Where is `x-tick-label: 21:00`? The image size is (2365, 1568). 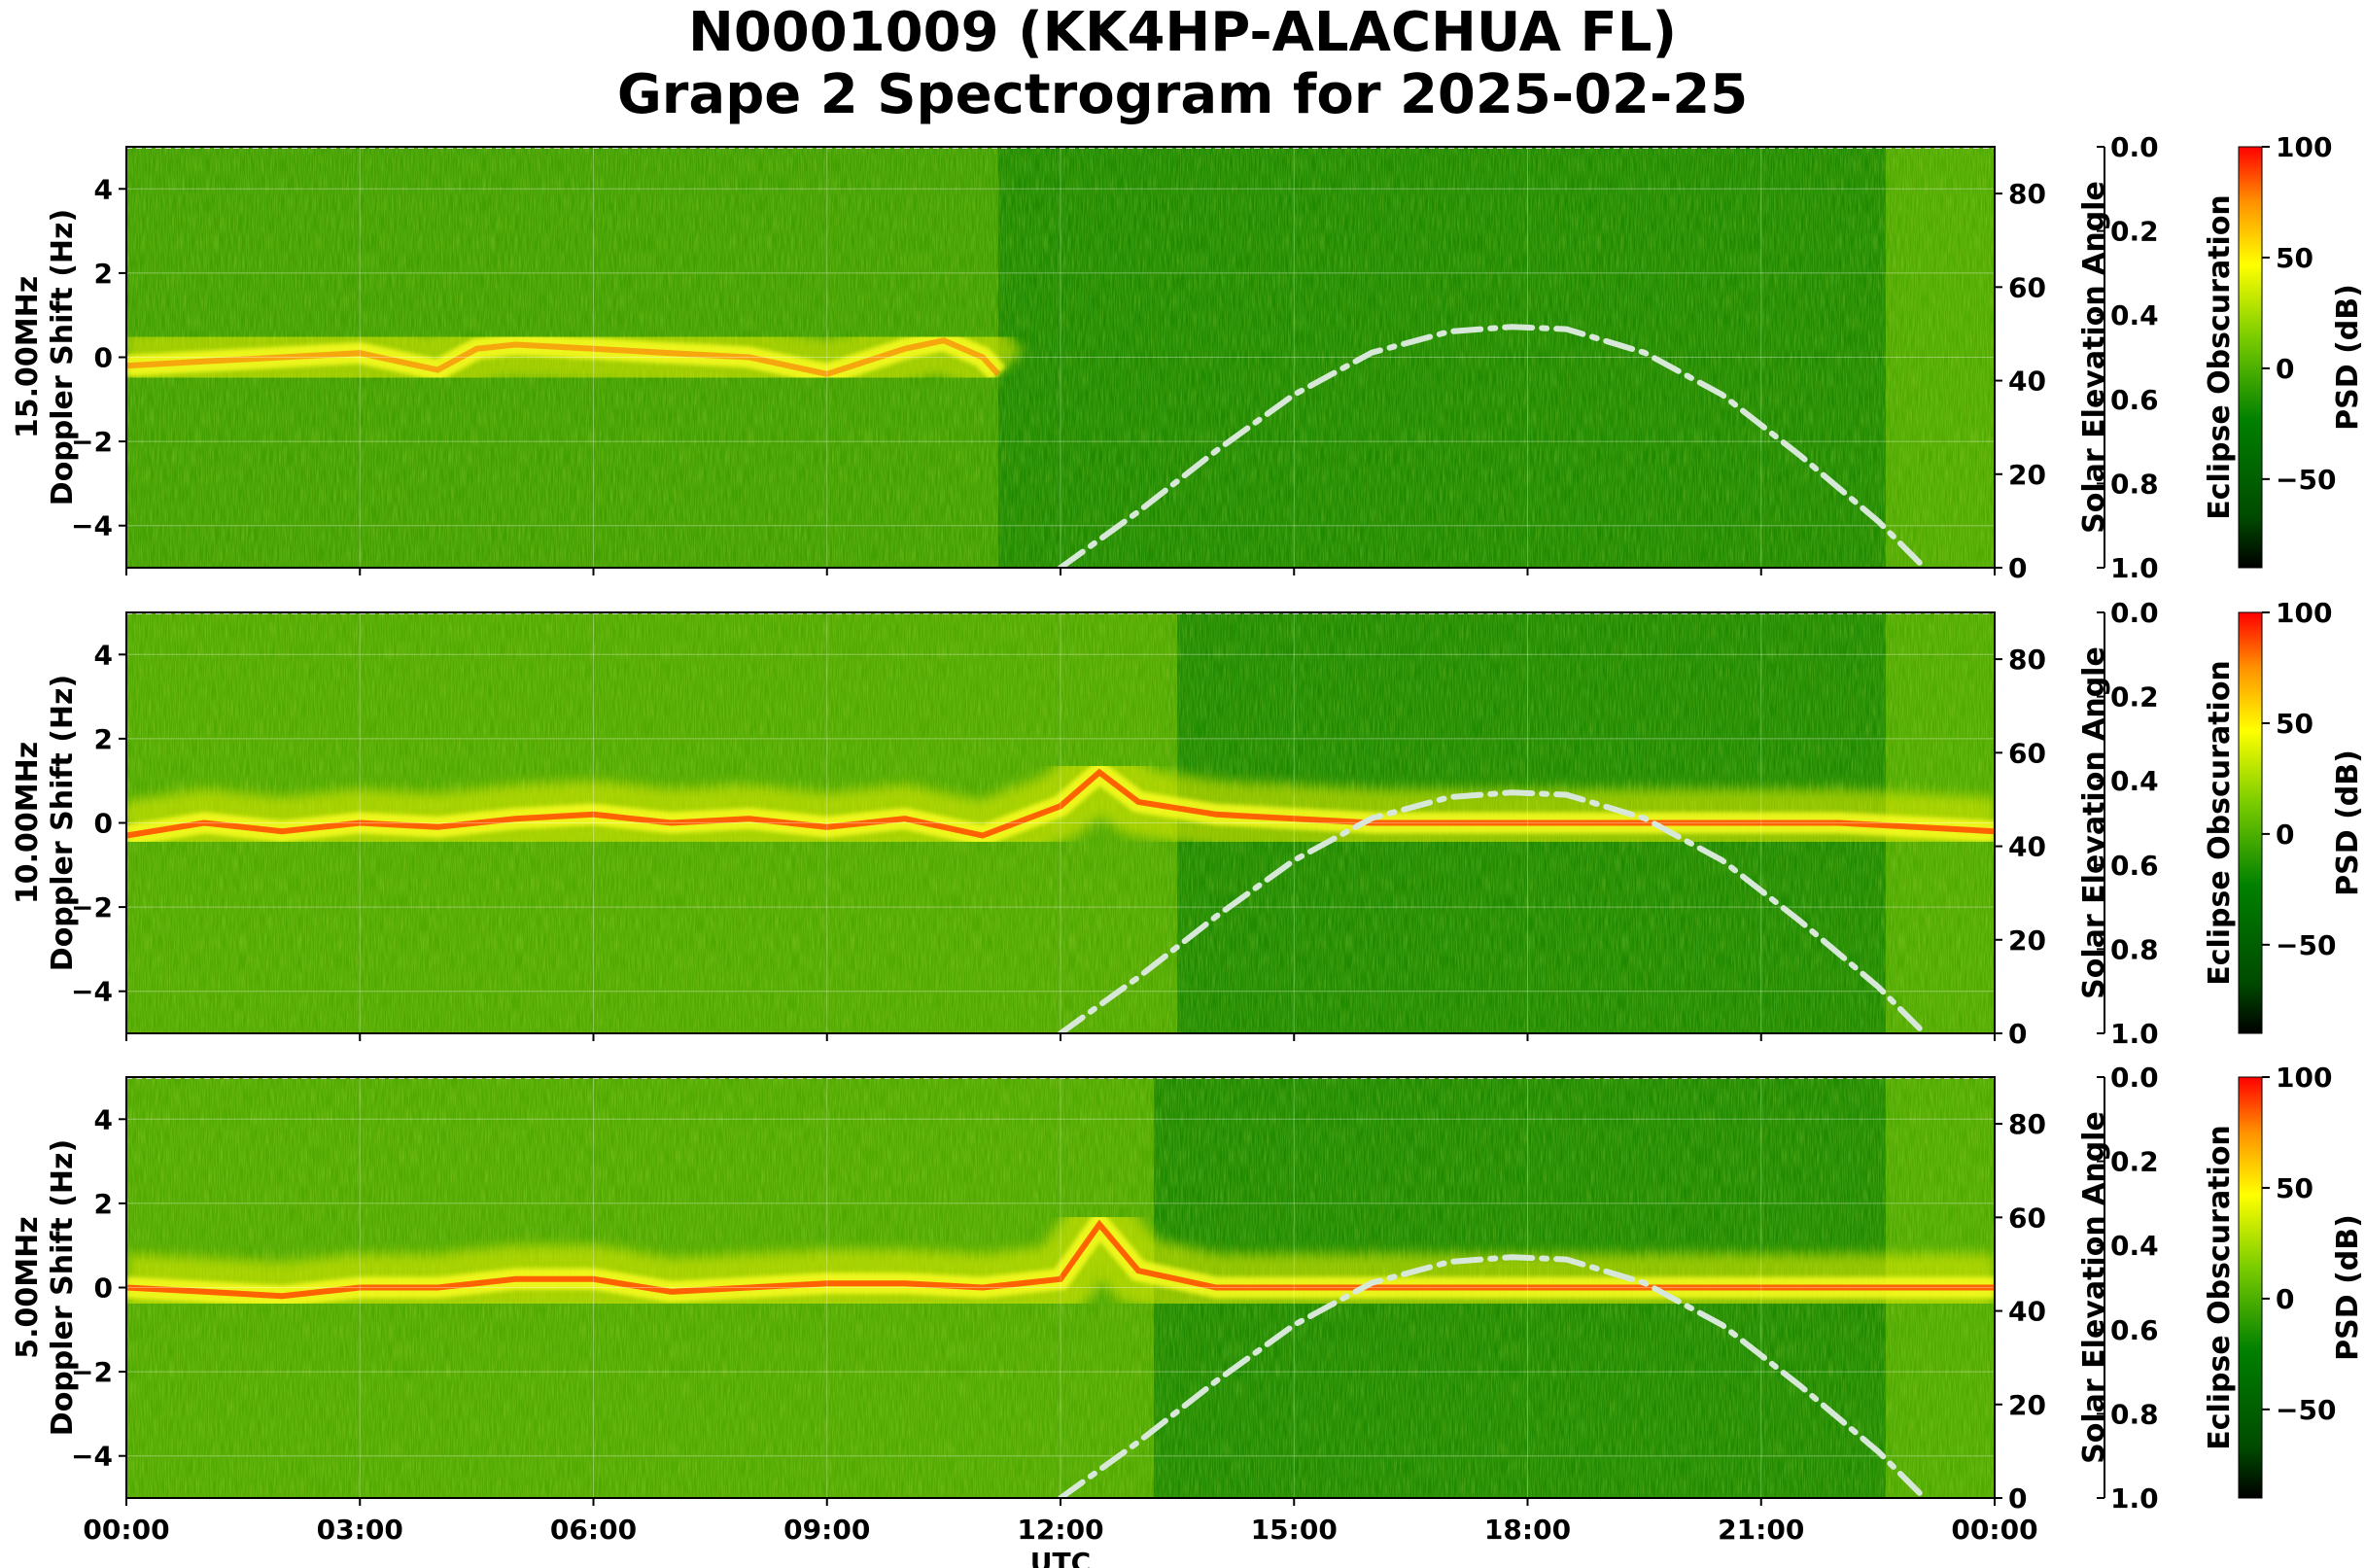 x-tick-label: 21:00 is located at coordinates (1761, 1530).